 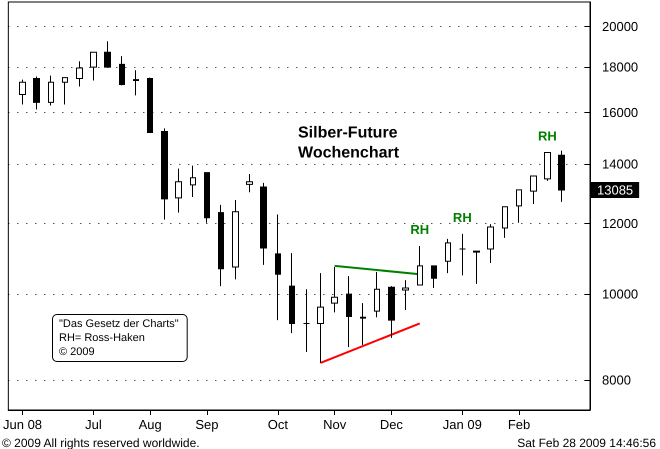 What do you see at coordinates (620, 66) in the screenshot?
I see `y-tick-label: 18000` at bounding box center [620, 66].